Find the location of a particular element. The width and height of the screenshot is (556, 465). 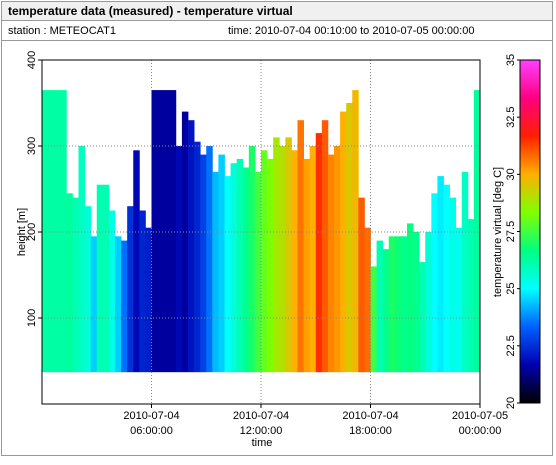

x-tick-label: 2010-07-05 is located at coordinates (480, 416).